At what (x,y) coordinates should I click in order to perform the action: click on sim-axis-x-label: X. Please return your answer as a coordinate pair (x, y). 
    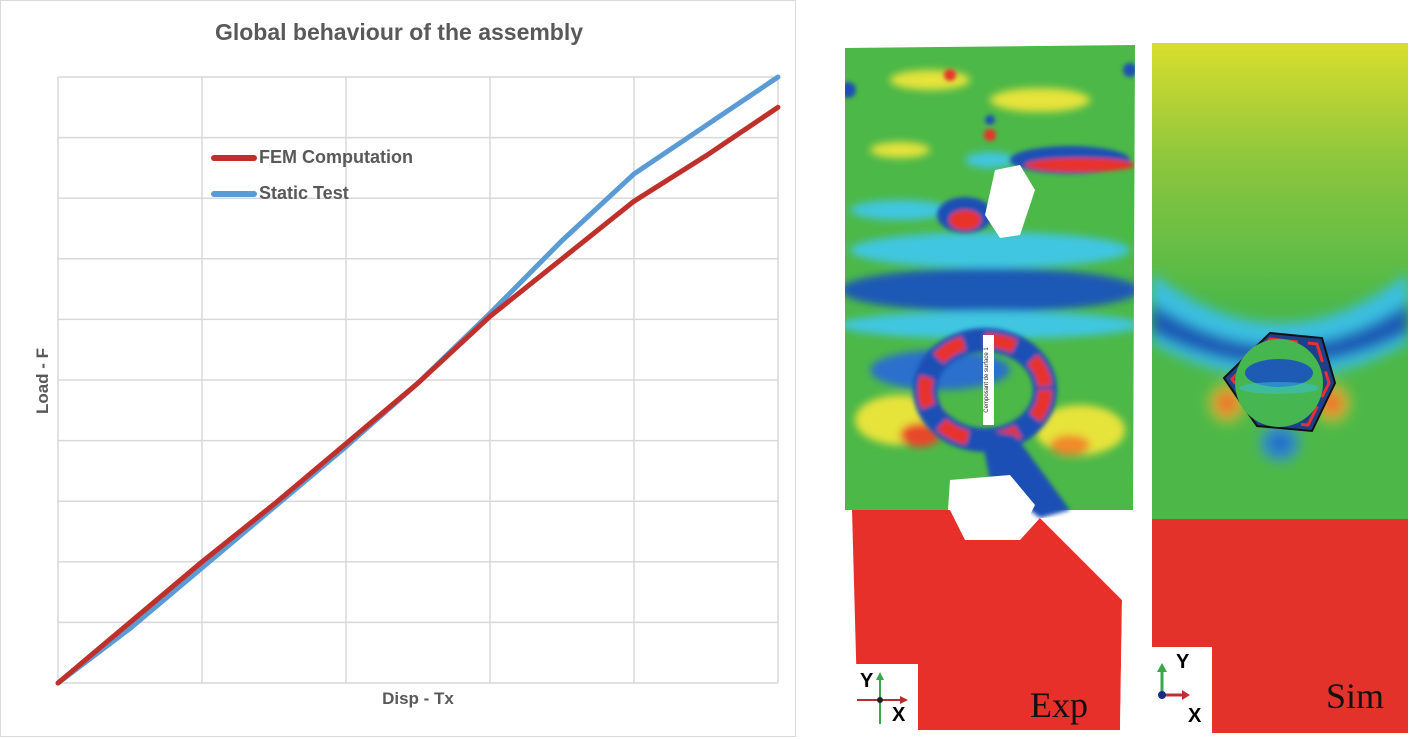
    Looking at the image, I should click on (1195, 716).